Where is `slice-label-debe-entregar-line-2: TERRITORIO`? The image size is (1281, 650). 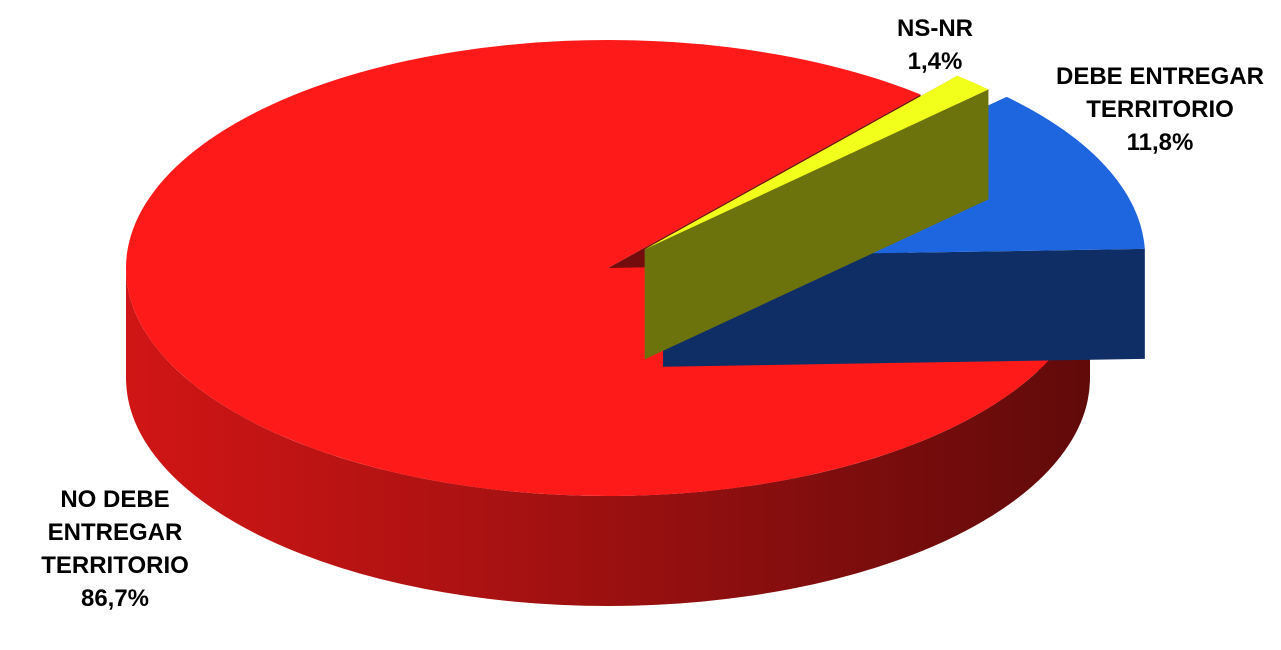 slice-label-debe-entregar-line-2: TERRITORIO is located at coordinates (1160, 109).